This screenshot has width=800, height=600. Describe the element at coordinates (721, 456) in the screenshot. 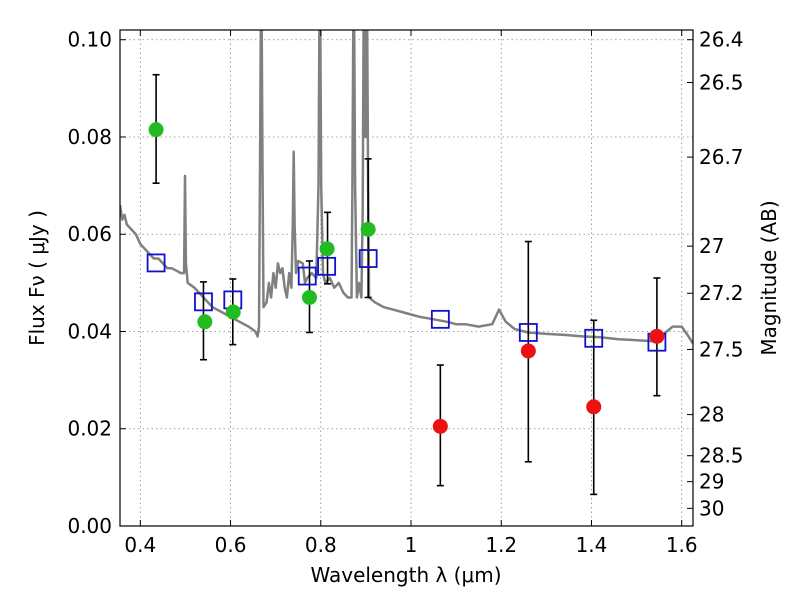

I see `right-tick-label: 28.5` at that location.